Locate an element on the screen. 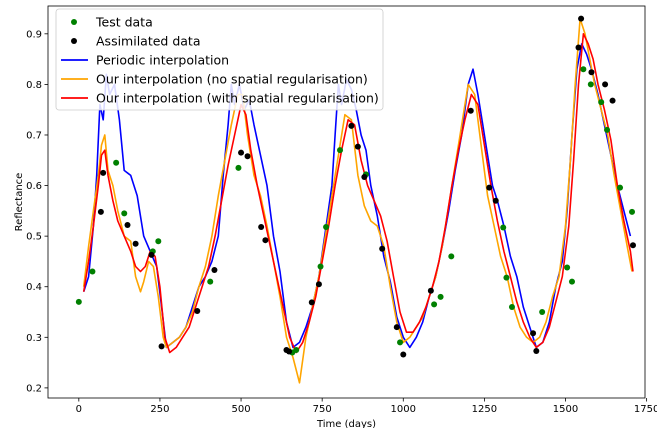 This screenshot has height=428, width=657. y-tick-label: 0.3 is located at coordinates (34, 338).